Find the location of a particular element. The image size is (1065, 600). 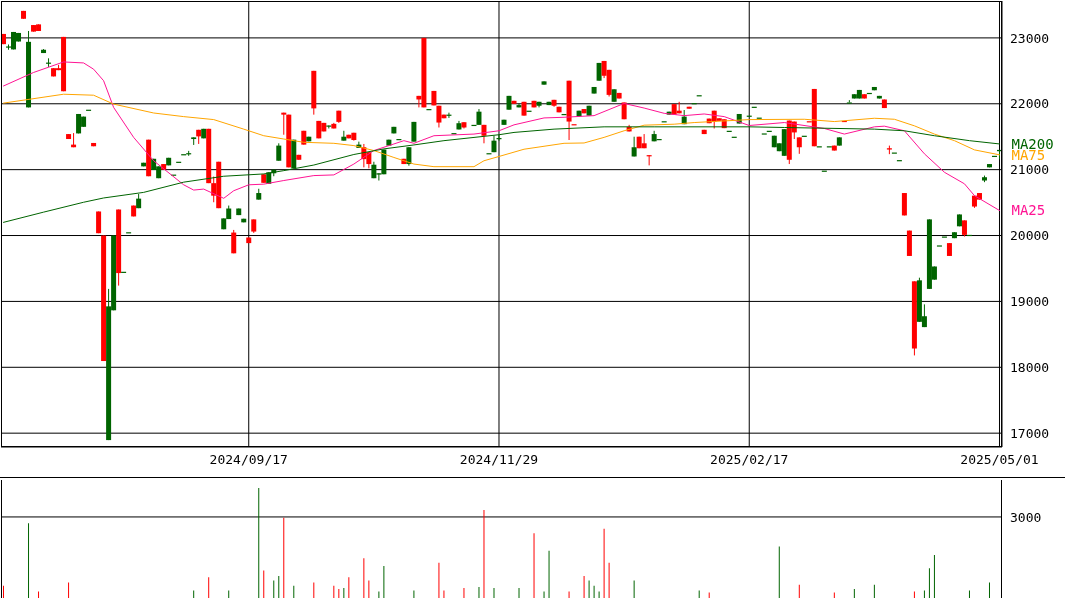

y-tick-label: 18000 is located at coordinates (1030, 367).